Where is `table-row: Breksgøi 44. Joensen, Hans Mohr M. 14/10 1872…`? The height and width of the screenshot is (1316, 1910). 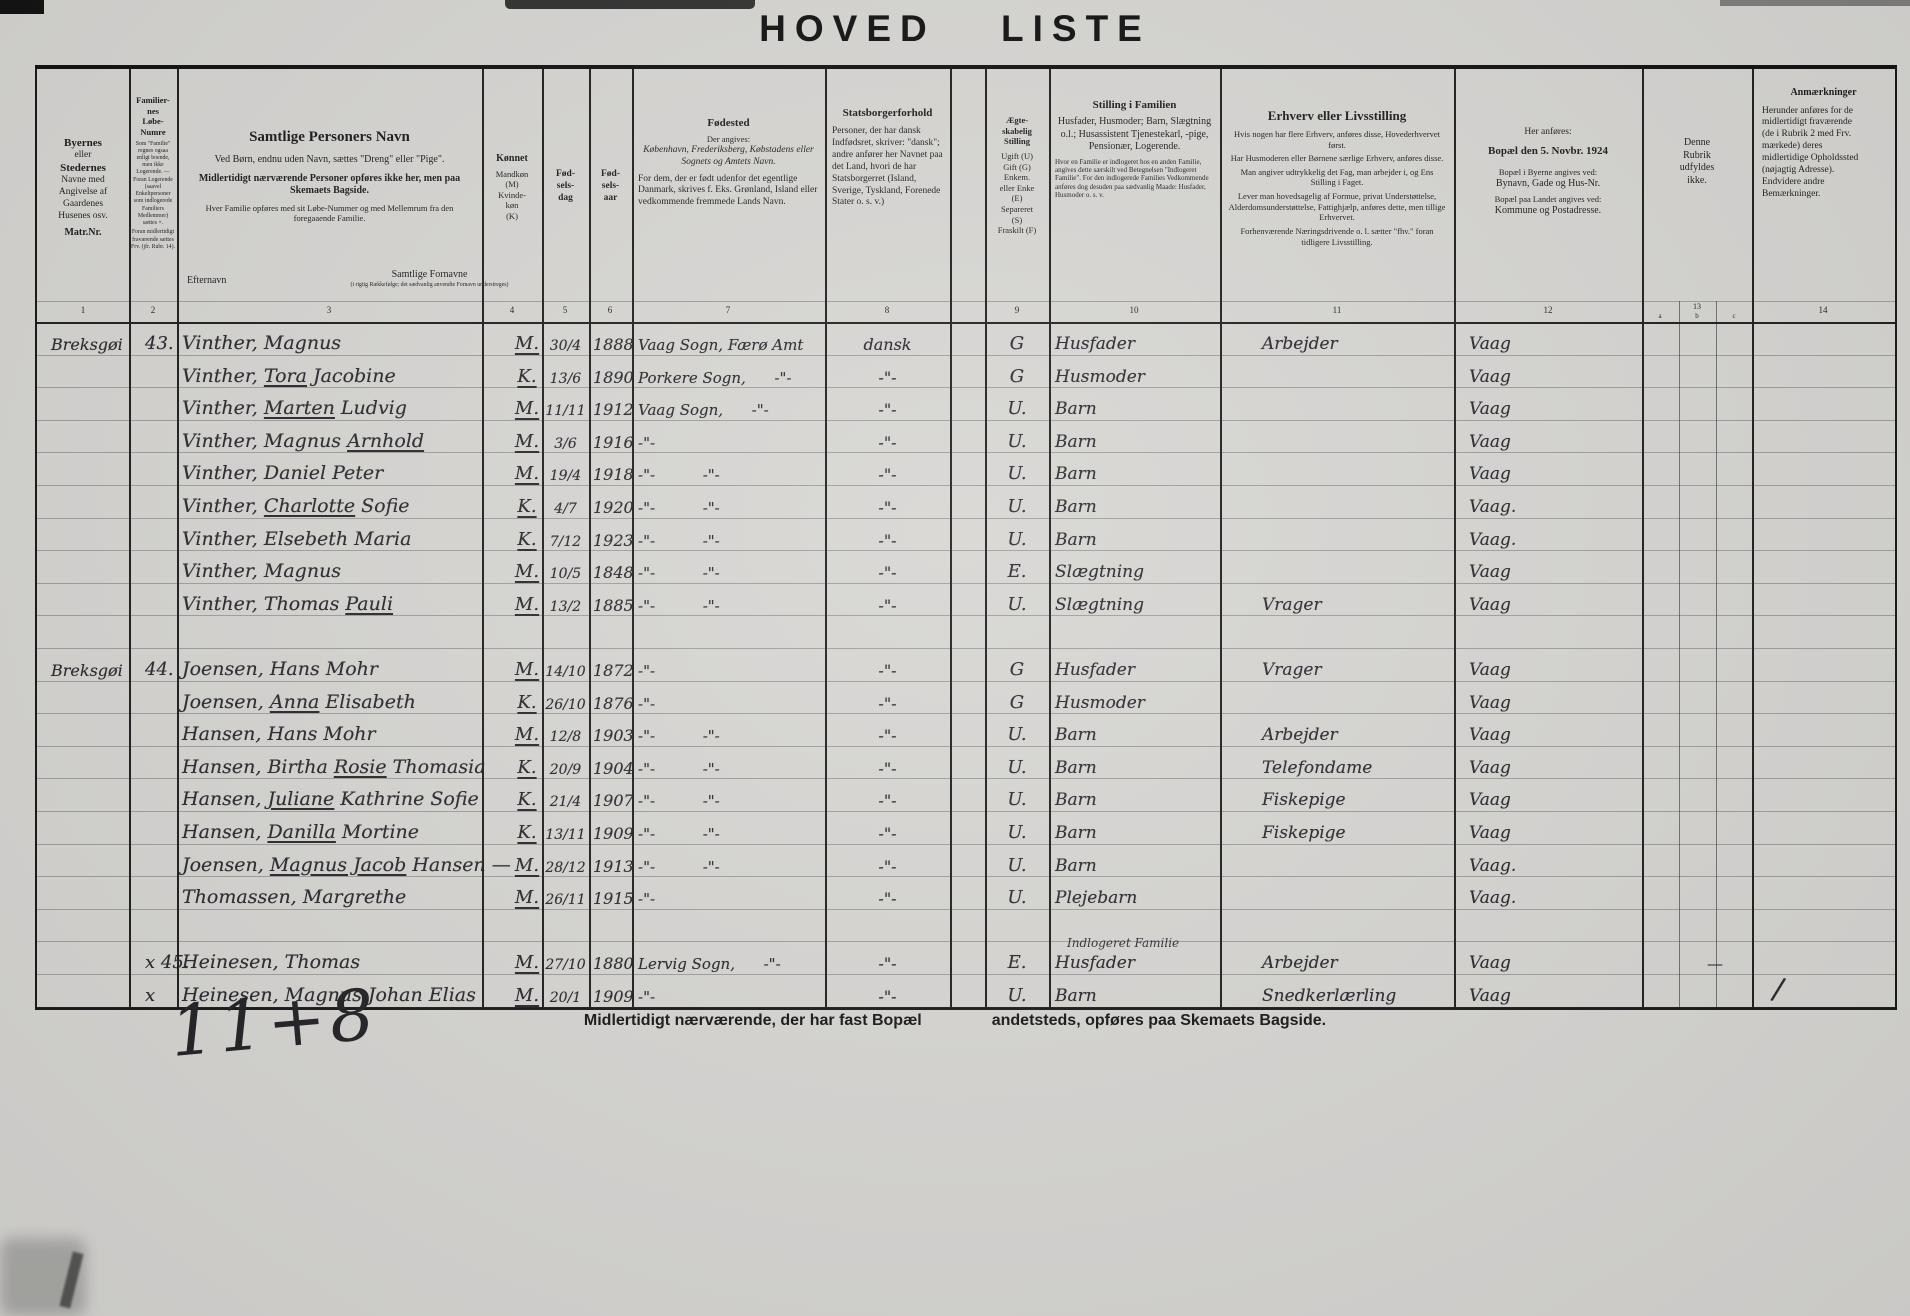
table-row: Breksgøi 44. Joensen, Hans Mohr M. 14/10 1872… is located at coordinates (966, 664).